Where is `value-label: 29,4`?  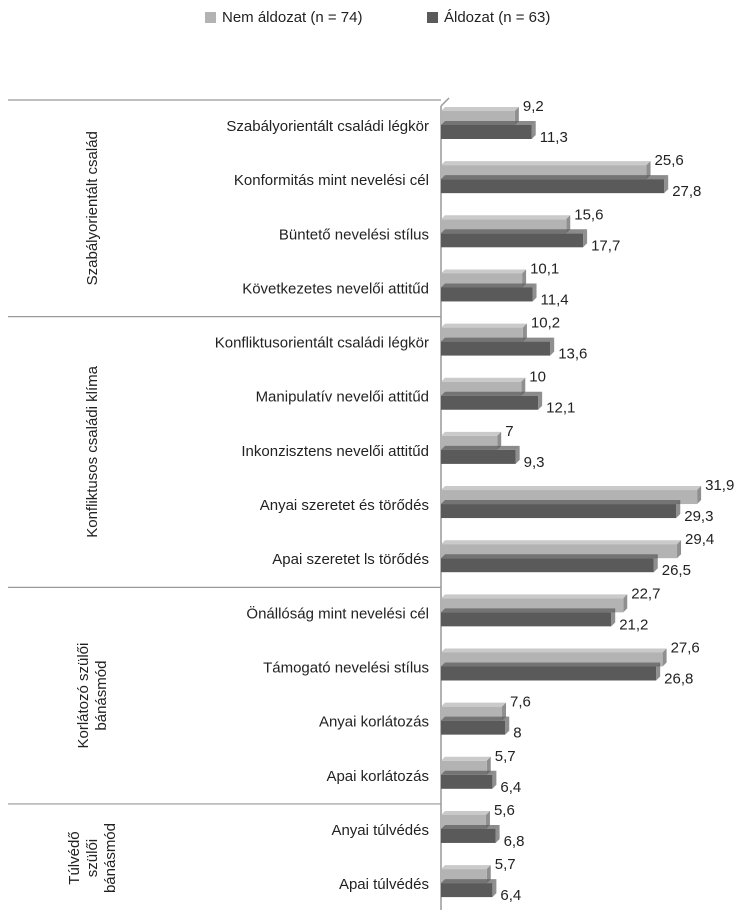 value-label: 29,4 is located at coordinates (699, 539).